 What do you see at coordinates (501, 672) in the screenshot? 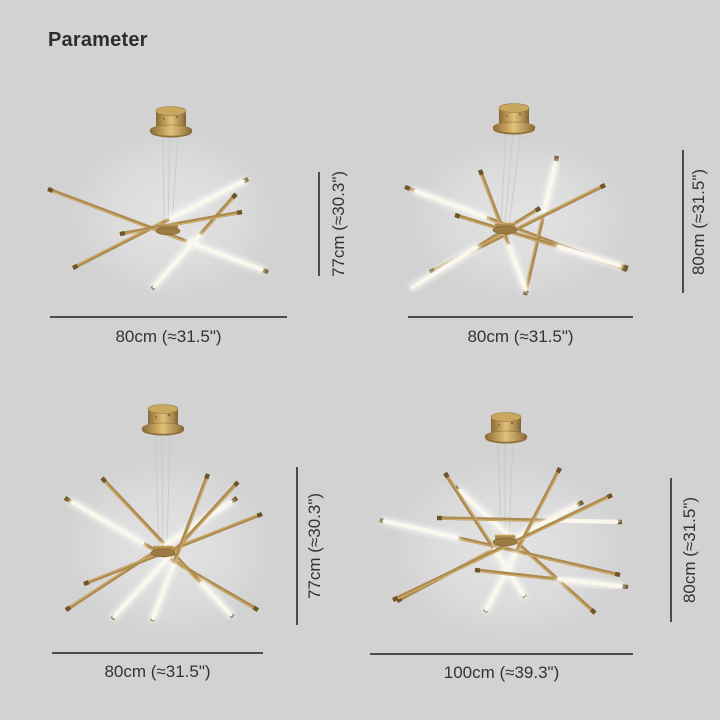
I see `width-dimension-label: 100cm (≈39.3")` at bounding box center [501, 672].